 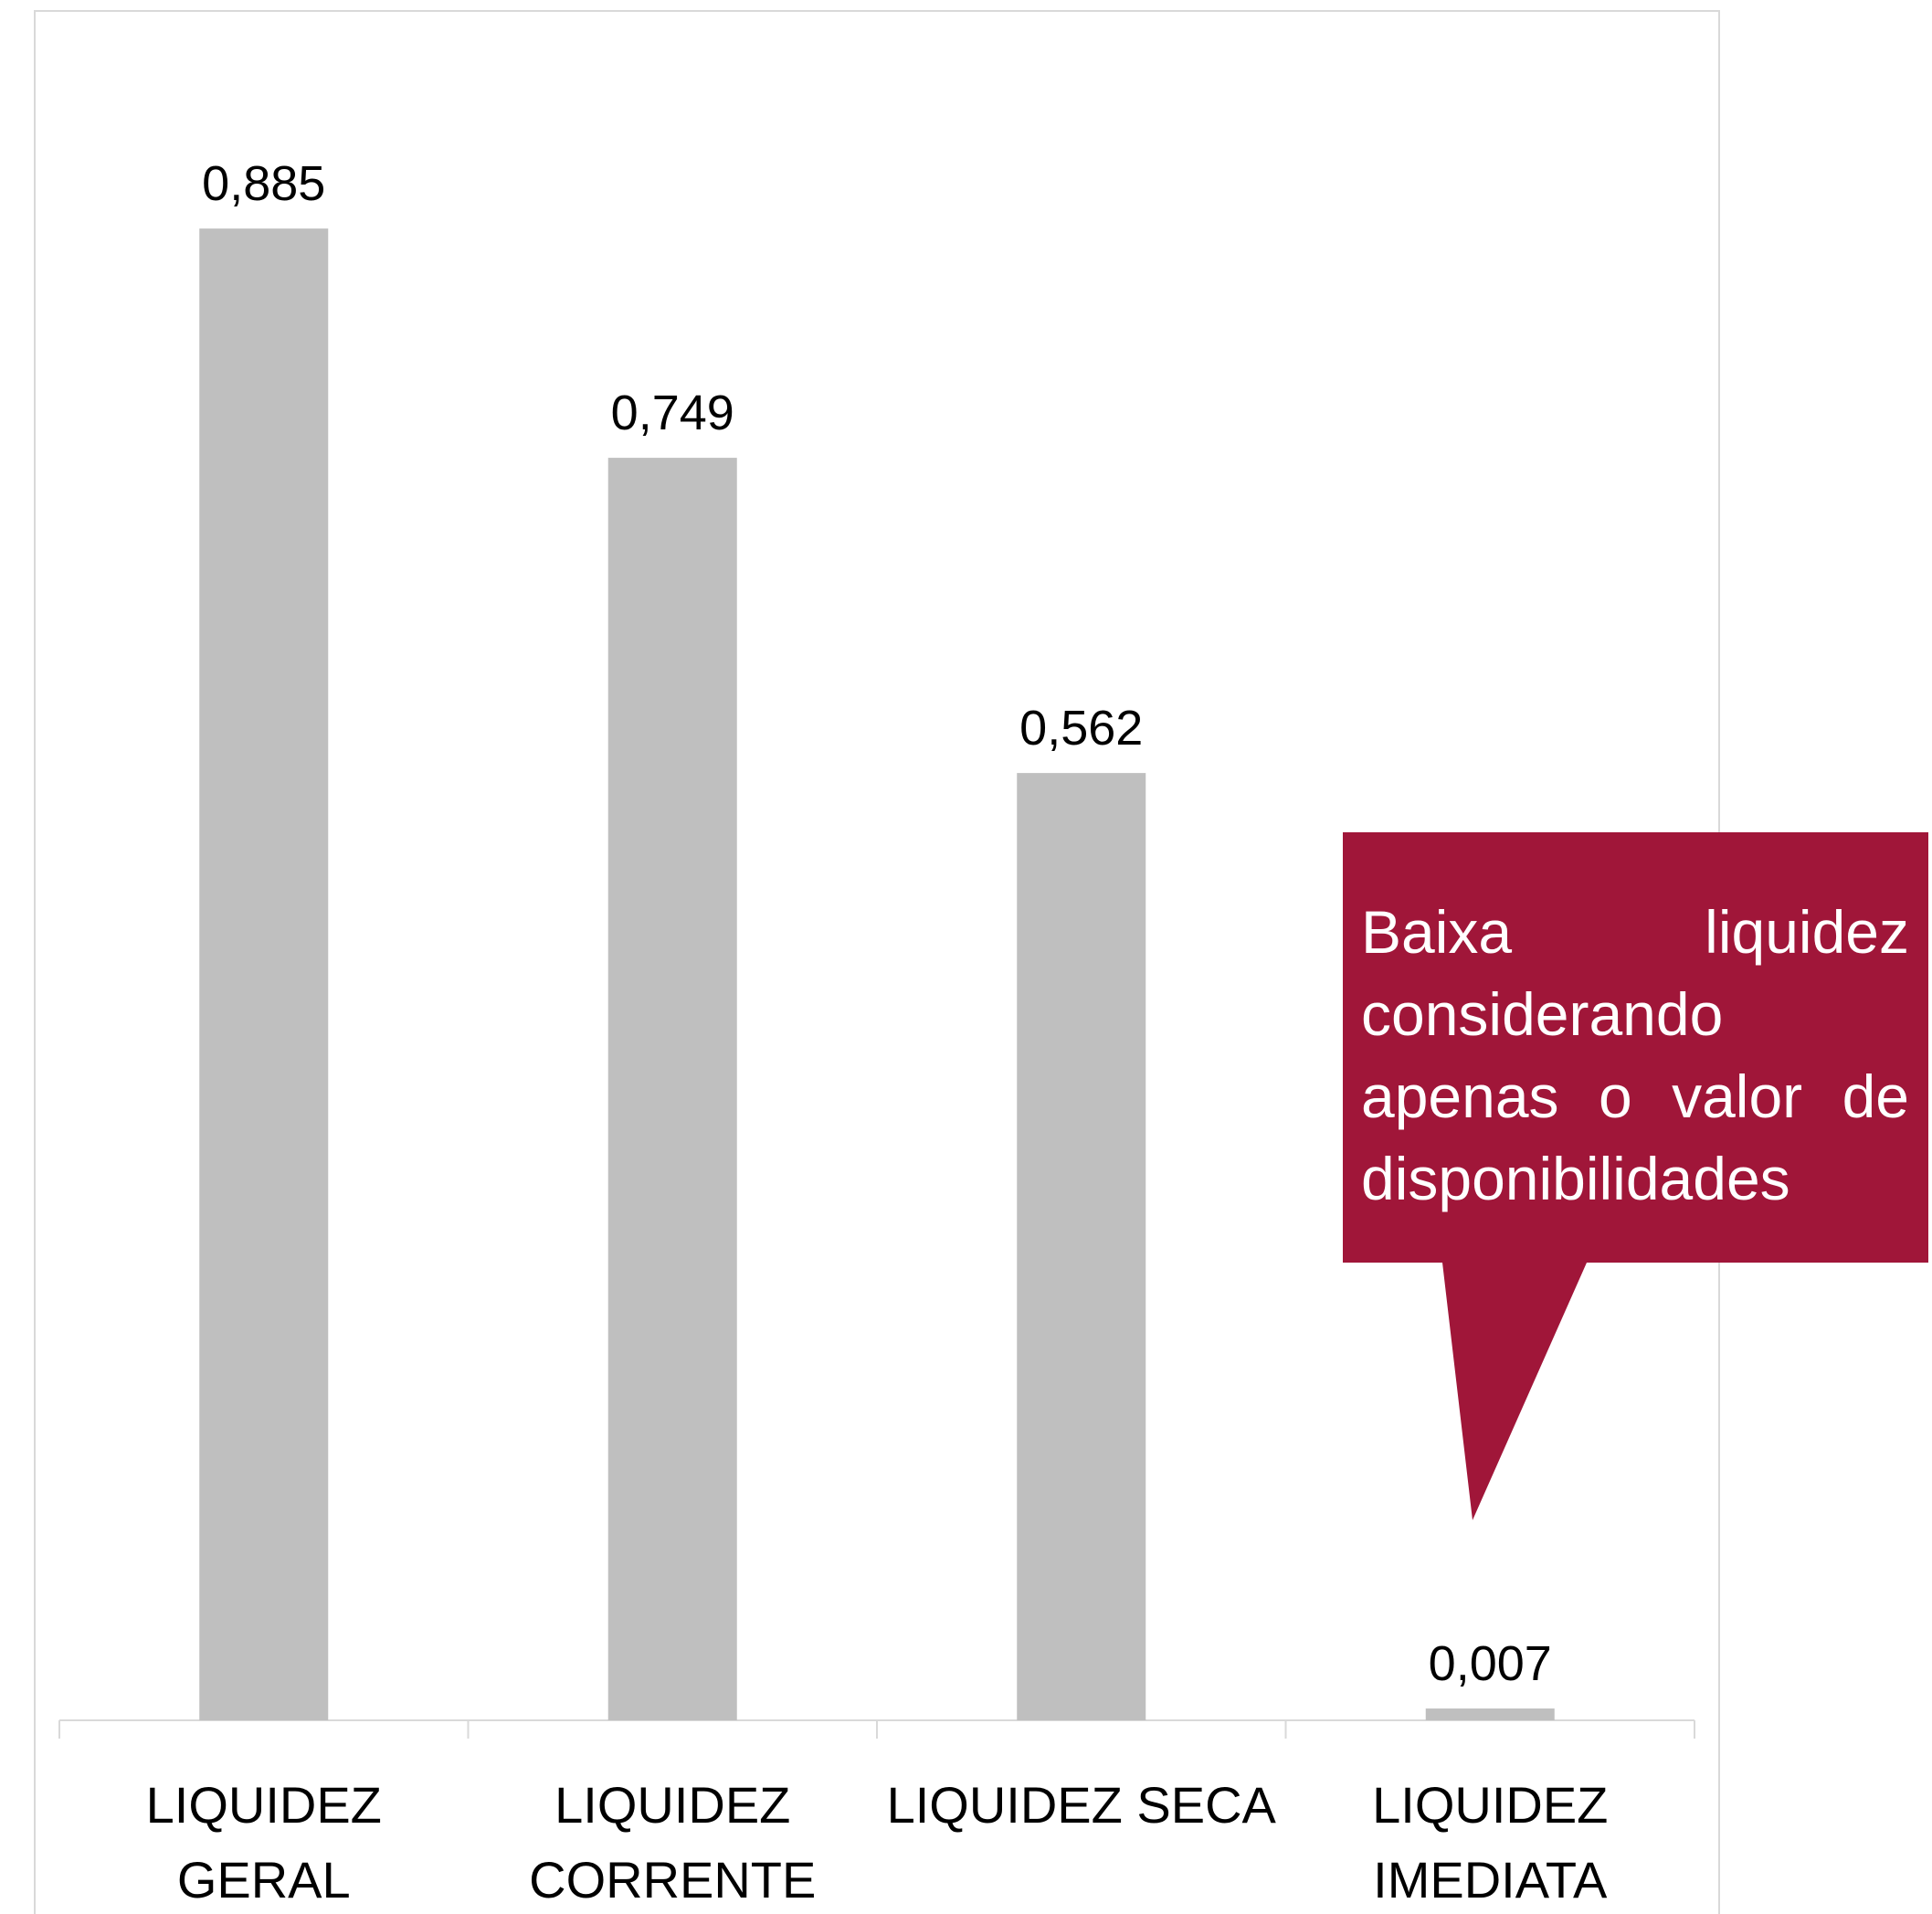 I want to click on x-tick-label: LIQUIDEZ GERAL, so click(x=263, y=1842).